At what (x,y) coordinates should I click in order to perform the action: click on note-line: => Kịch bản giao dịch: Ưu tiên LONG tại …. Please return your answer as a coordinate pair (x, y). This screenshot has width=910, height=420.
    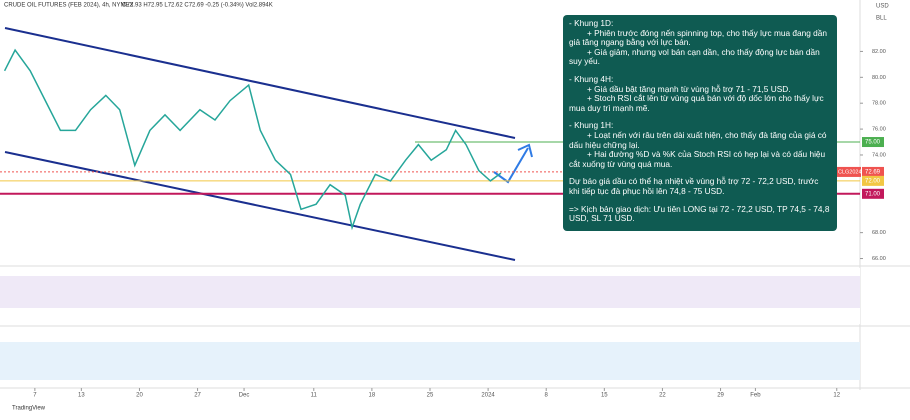
    Looking at the image, I should click on (699, 213).